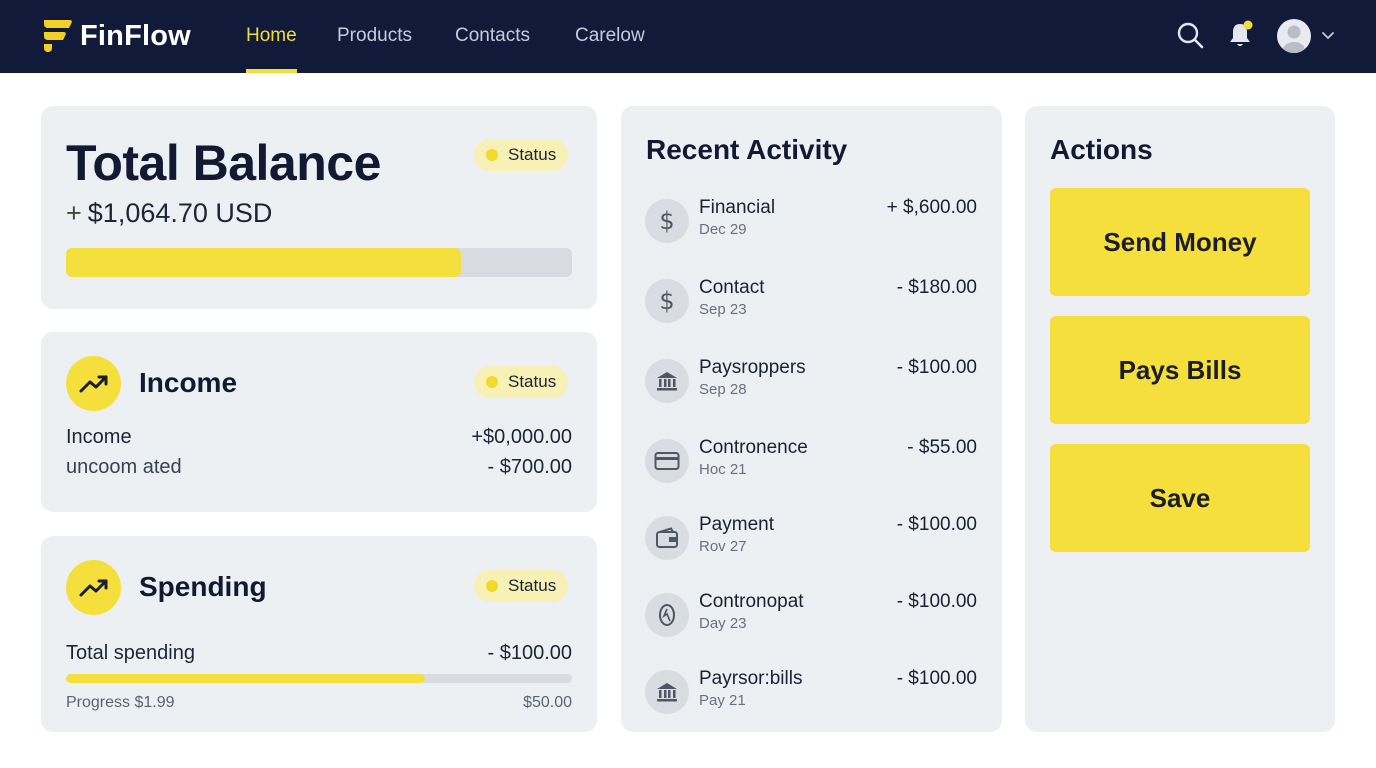  Describe the element at coordinates (811, 545) in the screenshot. I see `activity-item: Payment Rov 27 - $100.00` at that location.